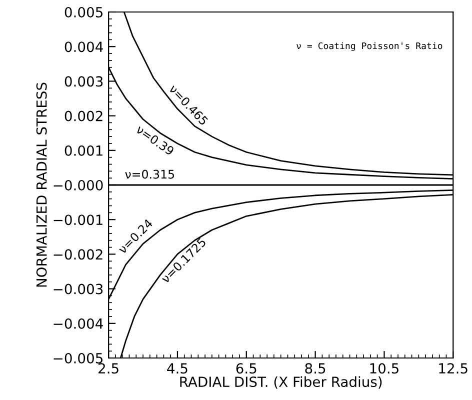 This screenshot has width=472, height=400. Describe the element at coordinates (83, 116) in the screenshot. I see `y-tick-label: 0.002` at that location.